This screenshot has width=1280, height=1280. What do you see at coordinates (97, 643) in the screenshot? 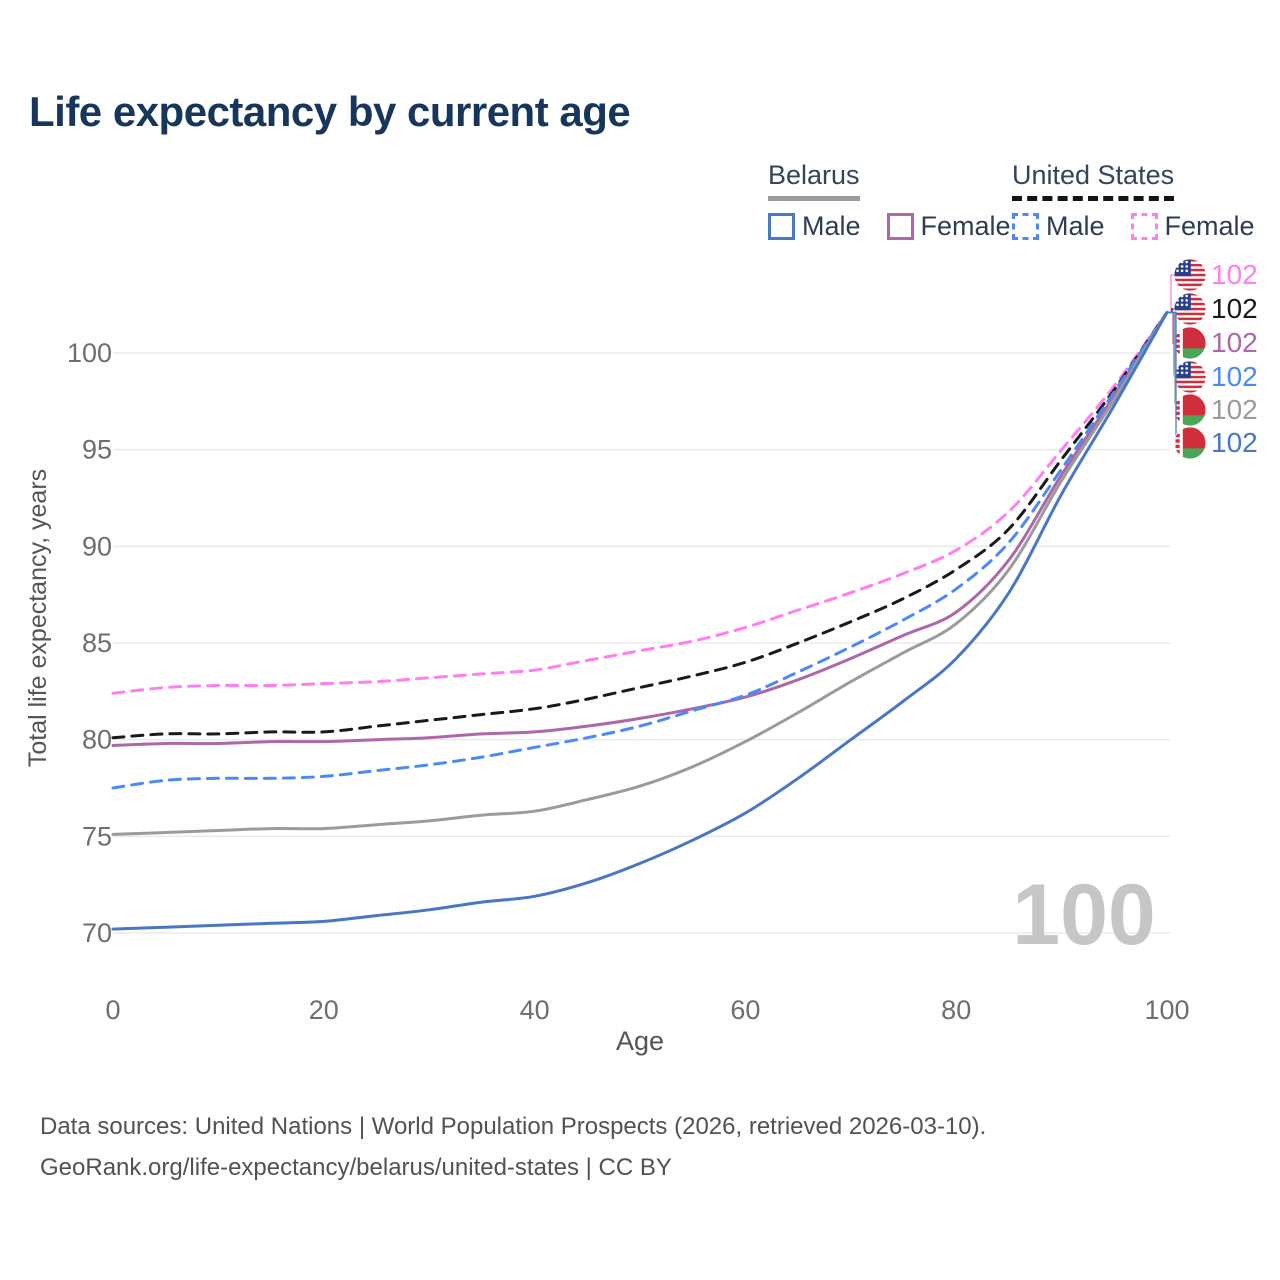
I see `y-tick-label: 85` at bounding box center [97, 643].